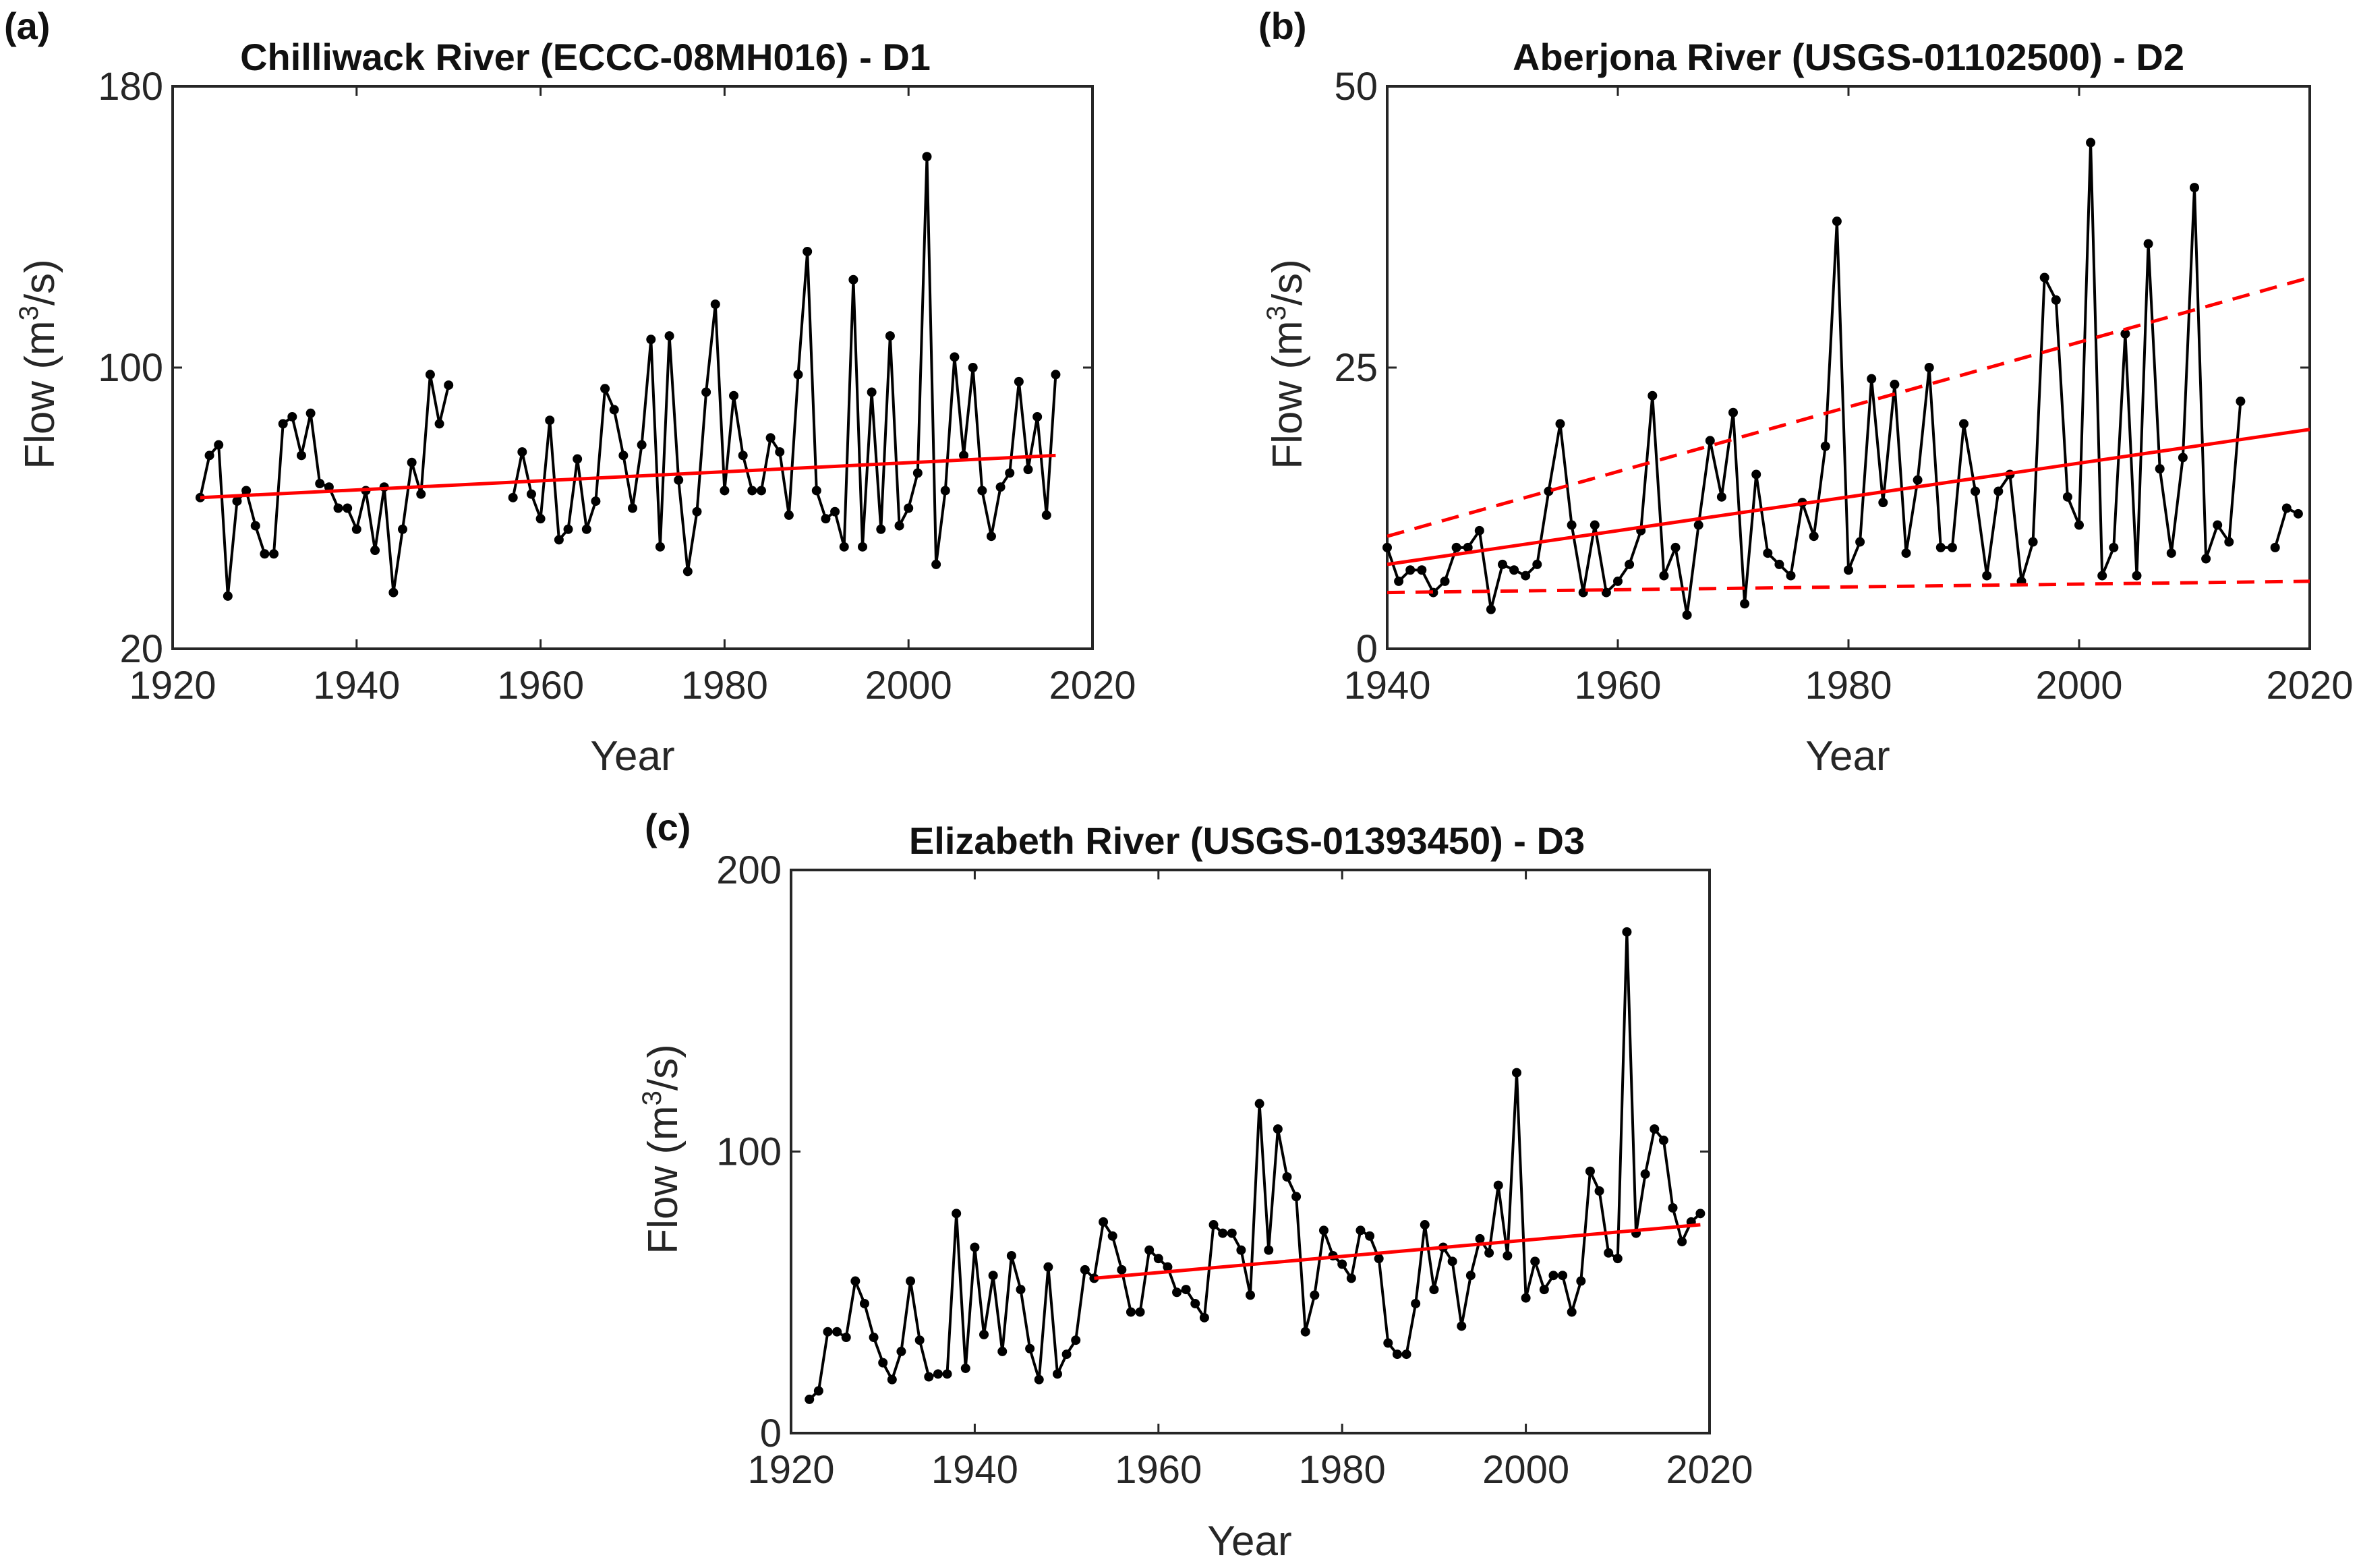 This screenshot has height=1568, width=2361. Describe the element at coordinates (2171, 553) in the screenshot. I see `panel-b-data-point-2008` at that location.